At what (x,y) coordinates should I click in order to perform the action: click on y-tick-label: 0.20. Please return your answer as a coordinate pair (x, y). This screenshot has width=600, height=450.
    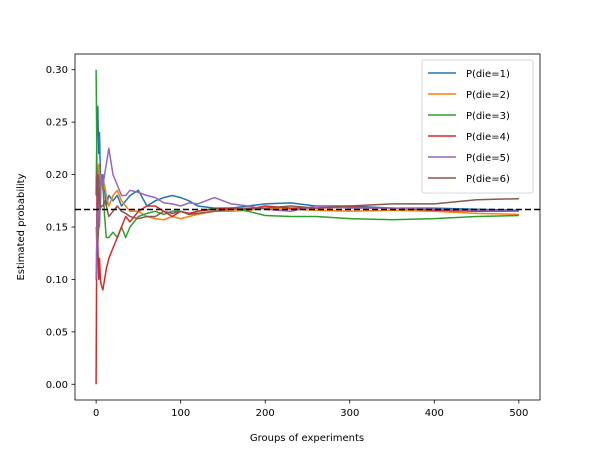
    Looking at the image, I should click on (57, 175).